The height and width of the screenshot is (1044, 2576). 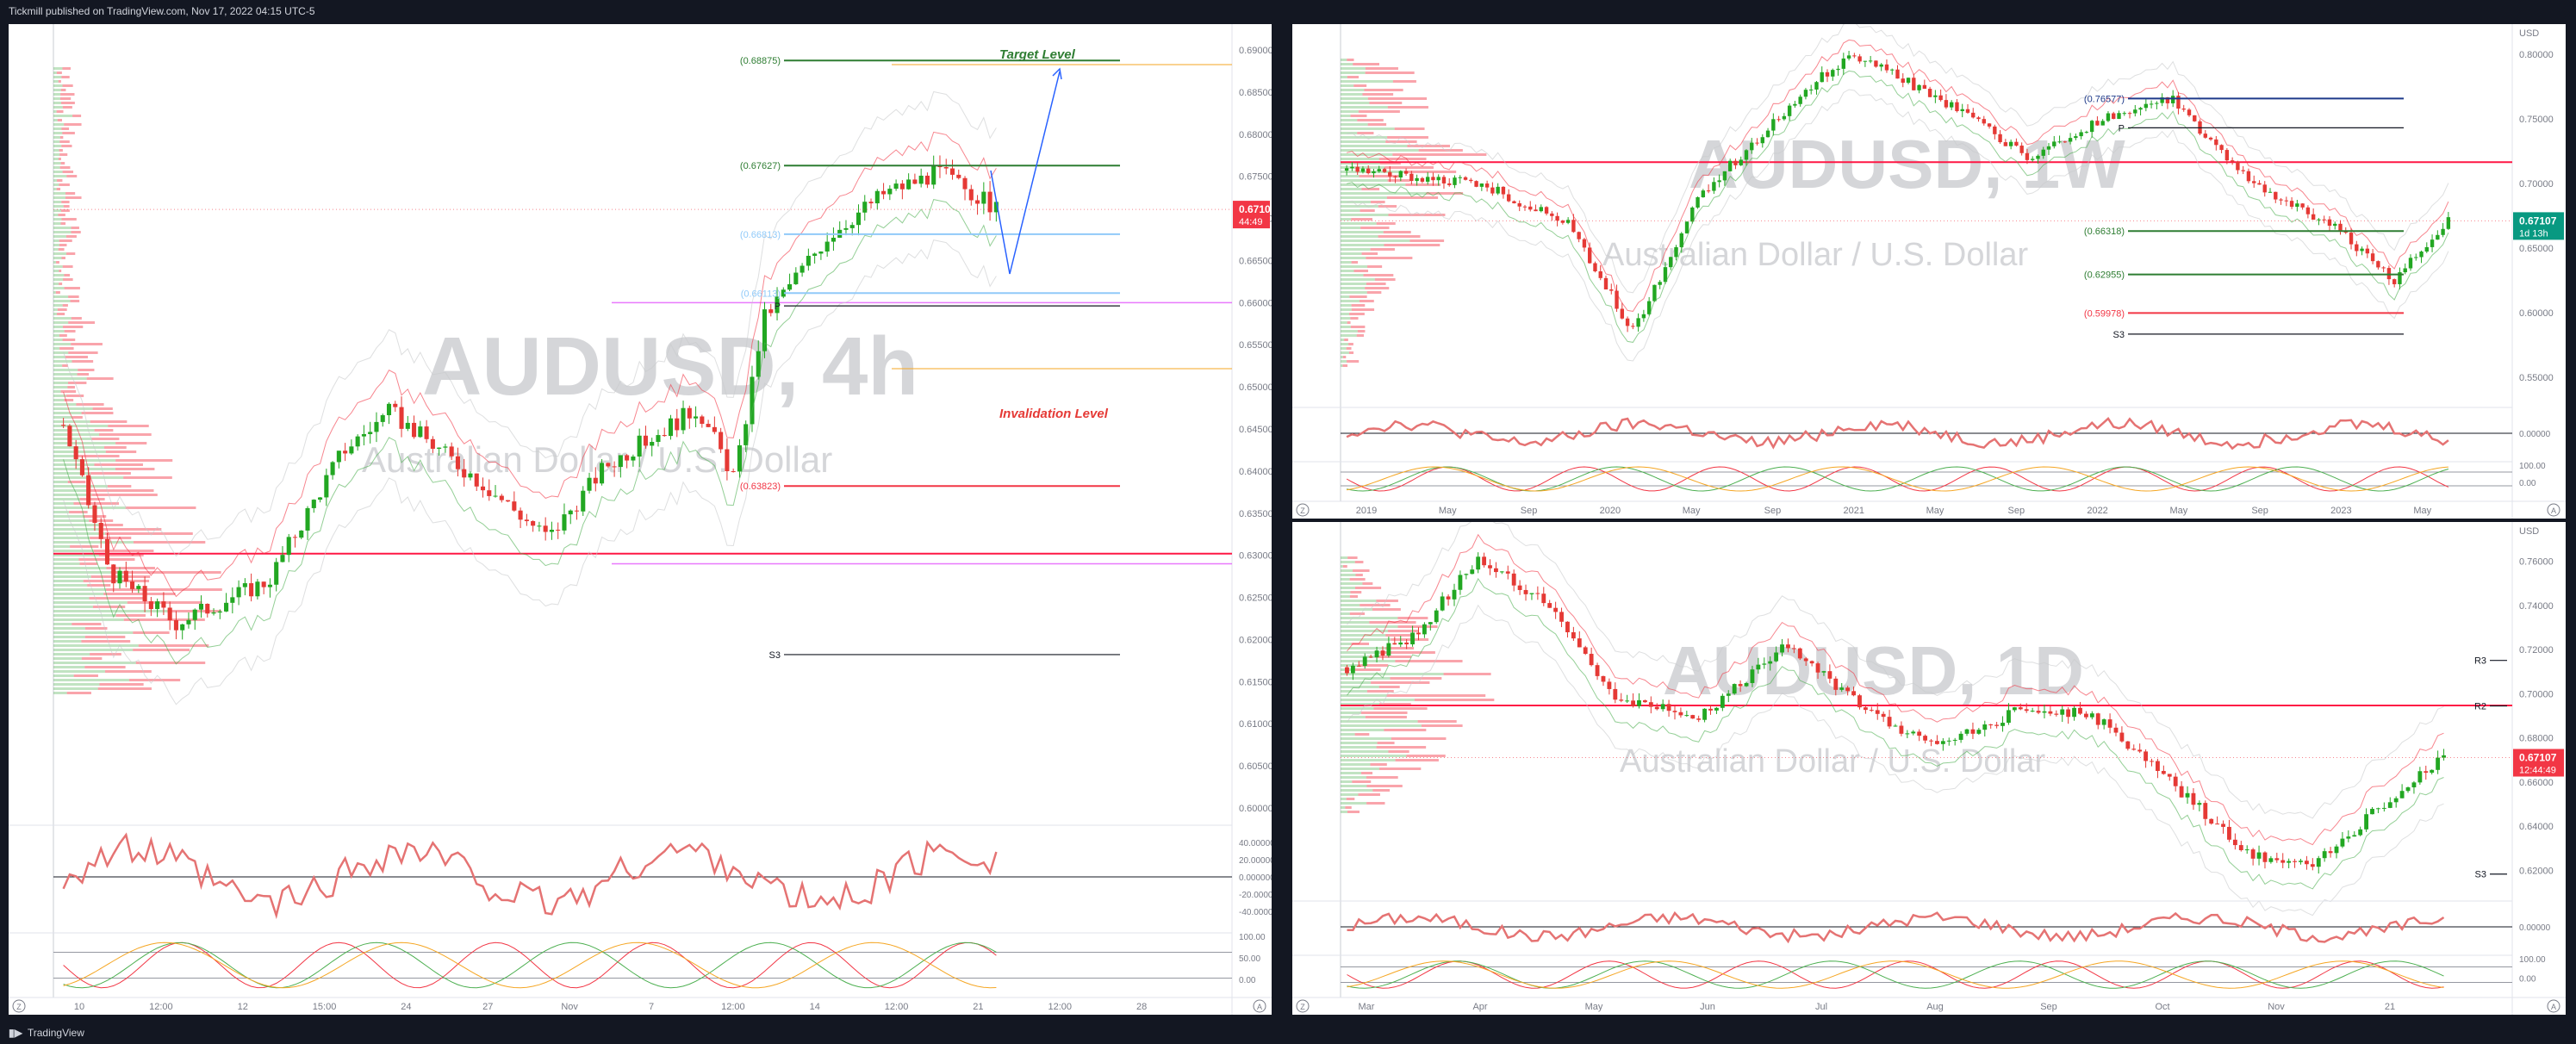 What do you see at coordinates (1256, 51) in the screenshot?
I see `price-tick-label: 0.69000` at bounding box center [1256, 51].